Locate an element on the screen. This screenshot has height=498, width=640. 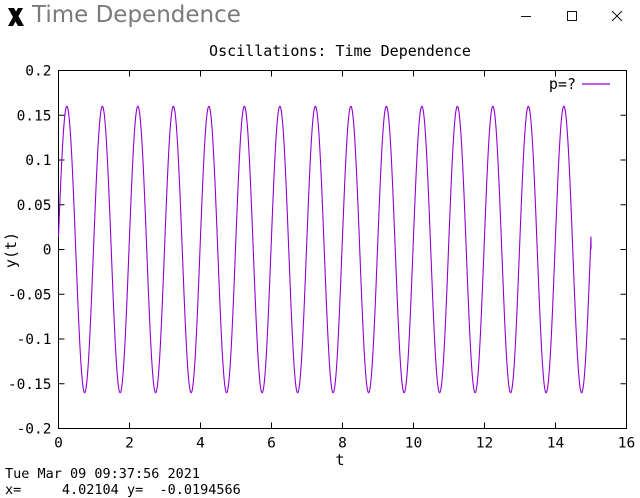
y-tick-label: 0 is located at coordinates (47, 251).